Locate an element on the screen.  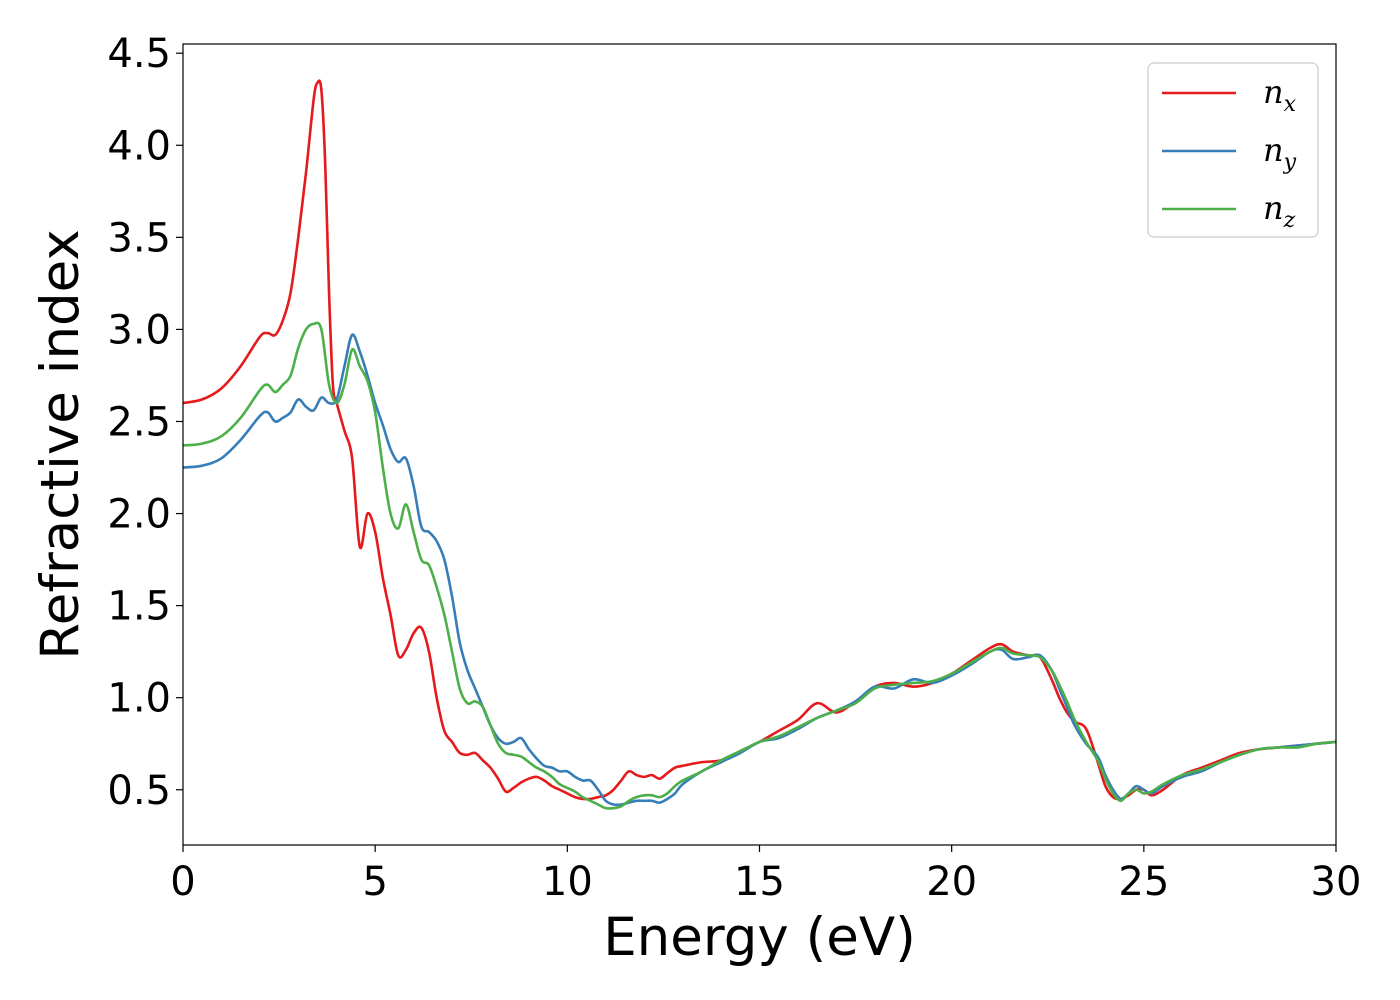
x-tick-label: 5 is located at coordinates (374, 882).